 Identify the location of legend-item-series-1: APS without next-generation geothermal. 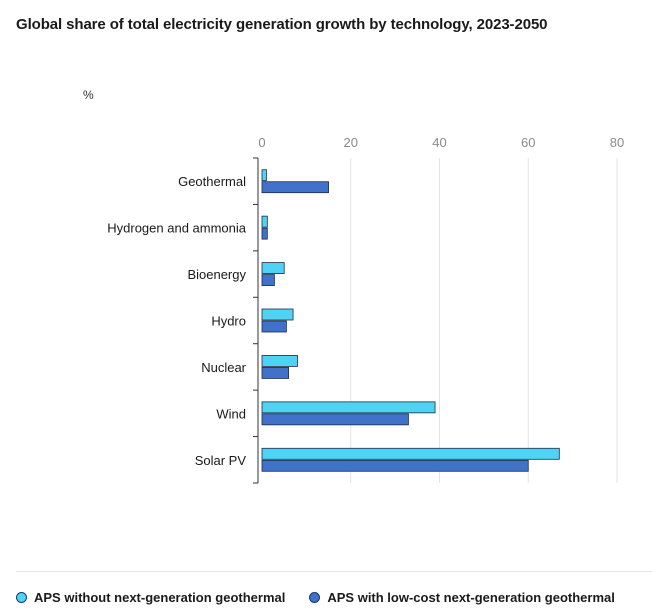
(150, 597).